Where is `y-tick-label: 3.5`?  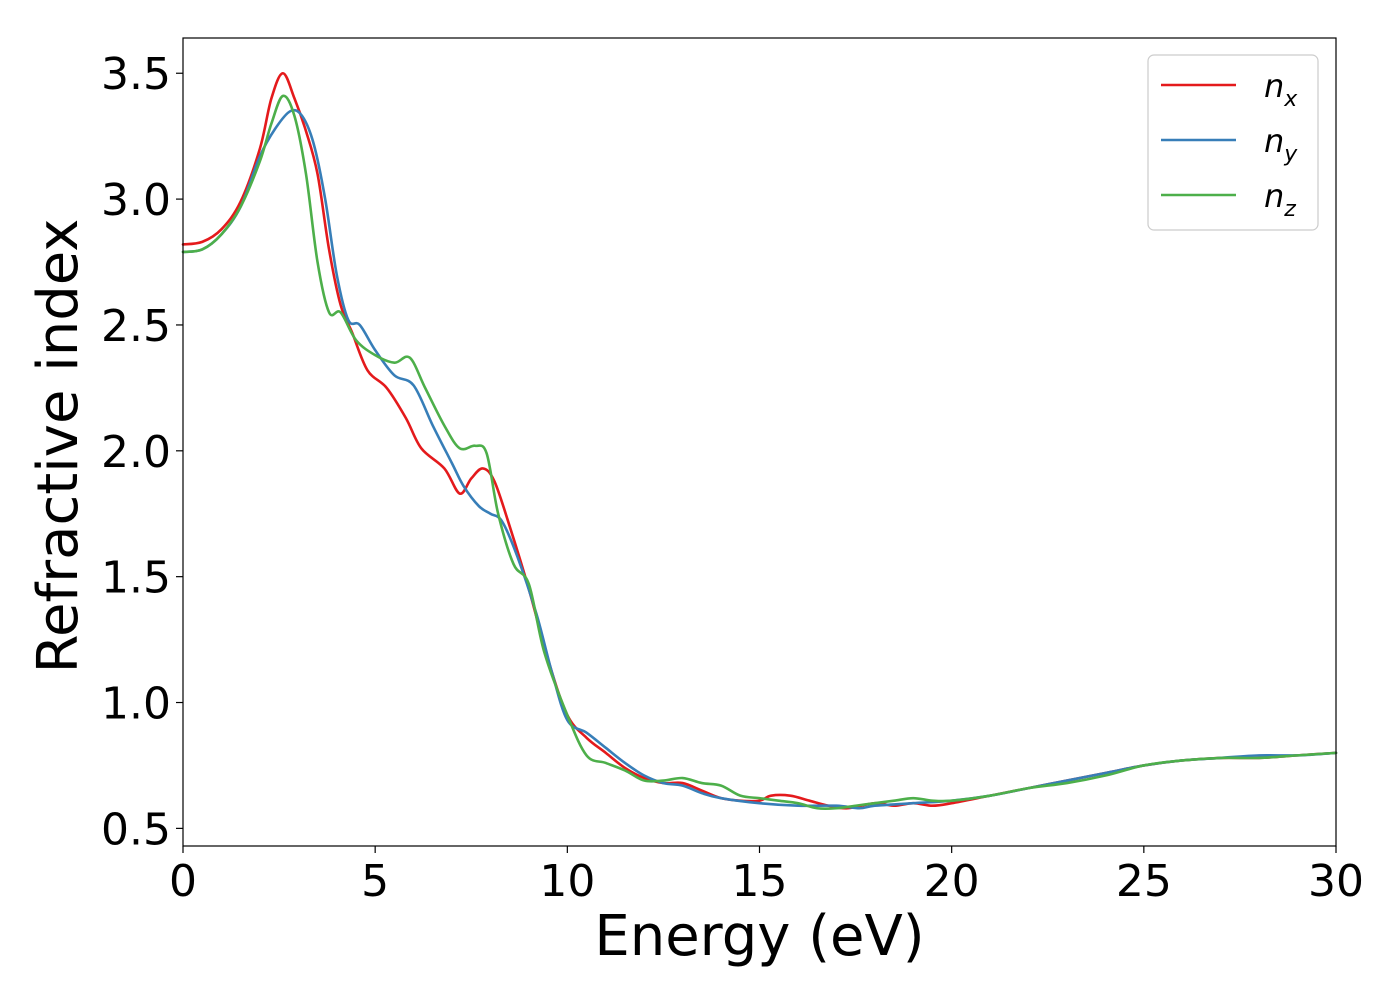 y-tick-label: 3.5 is located at coordinates (136, 74).